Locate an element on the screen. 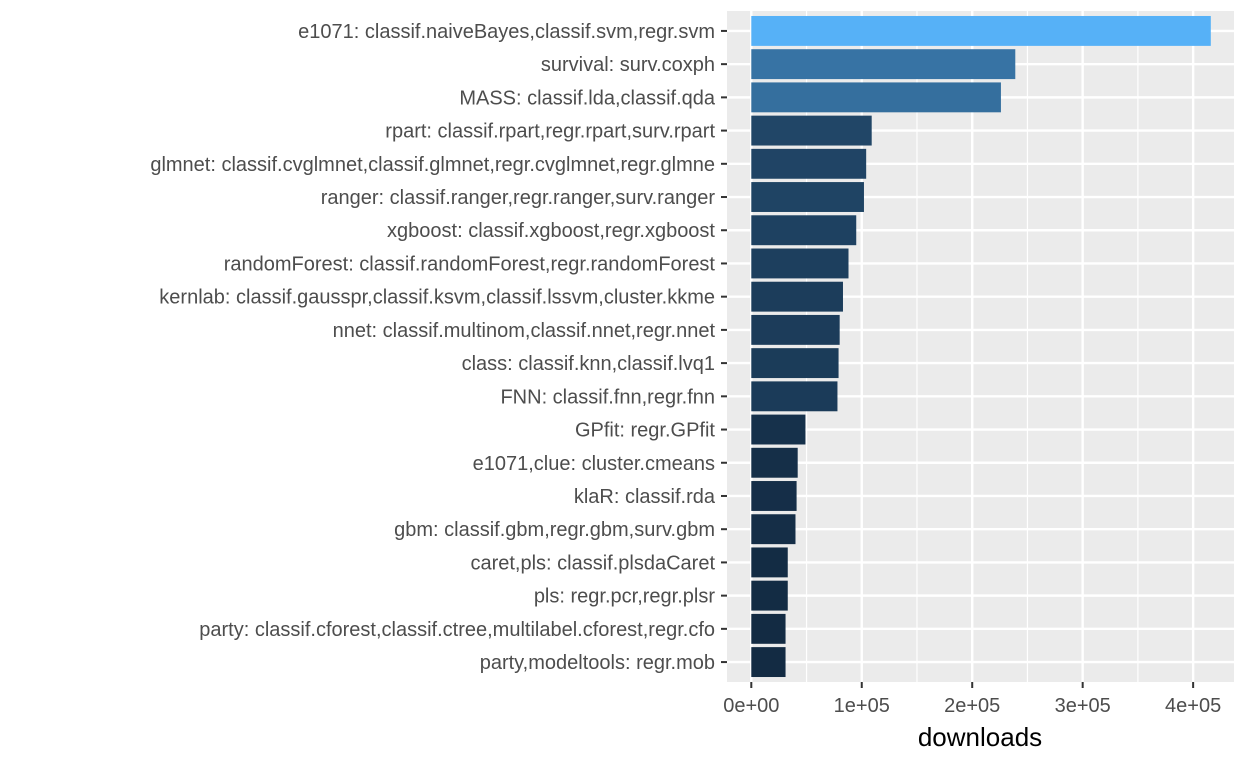 This screenshot has width=1248, height=773. x-tick-label: 2e+05 is located at coordinates (972, 706).